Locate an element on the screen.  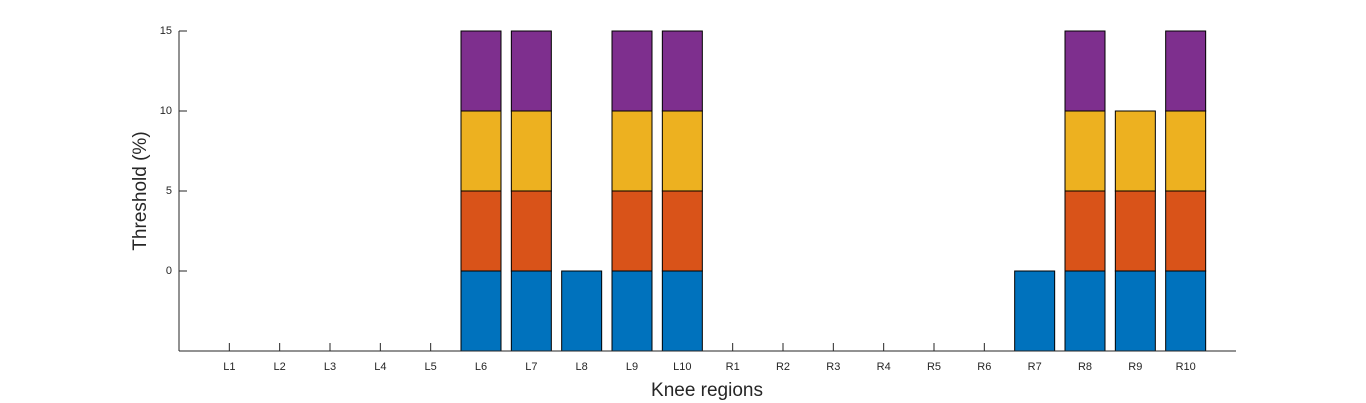
y-tick-label: 0 is located at coordinates (169, 271).